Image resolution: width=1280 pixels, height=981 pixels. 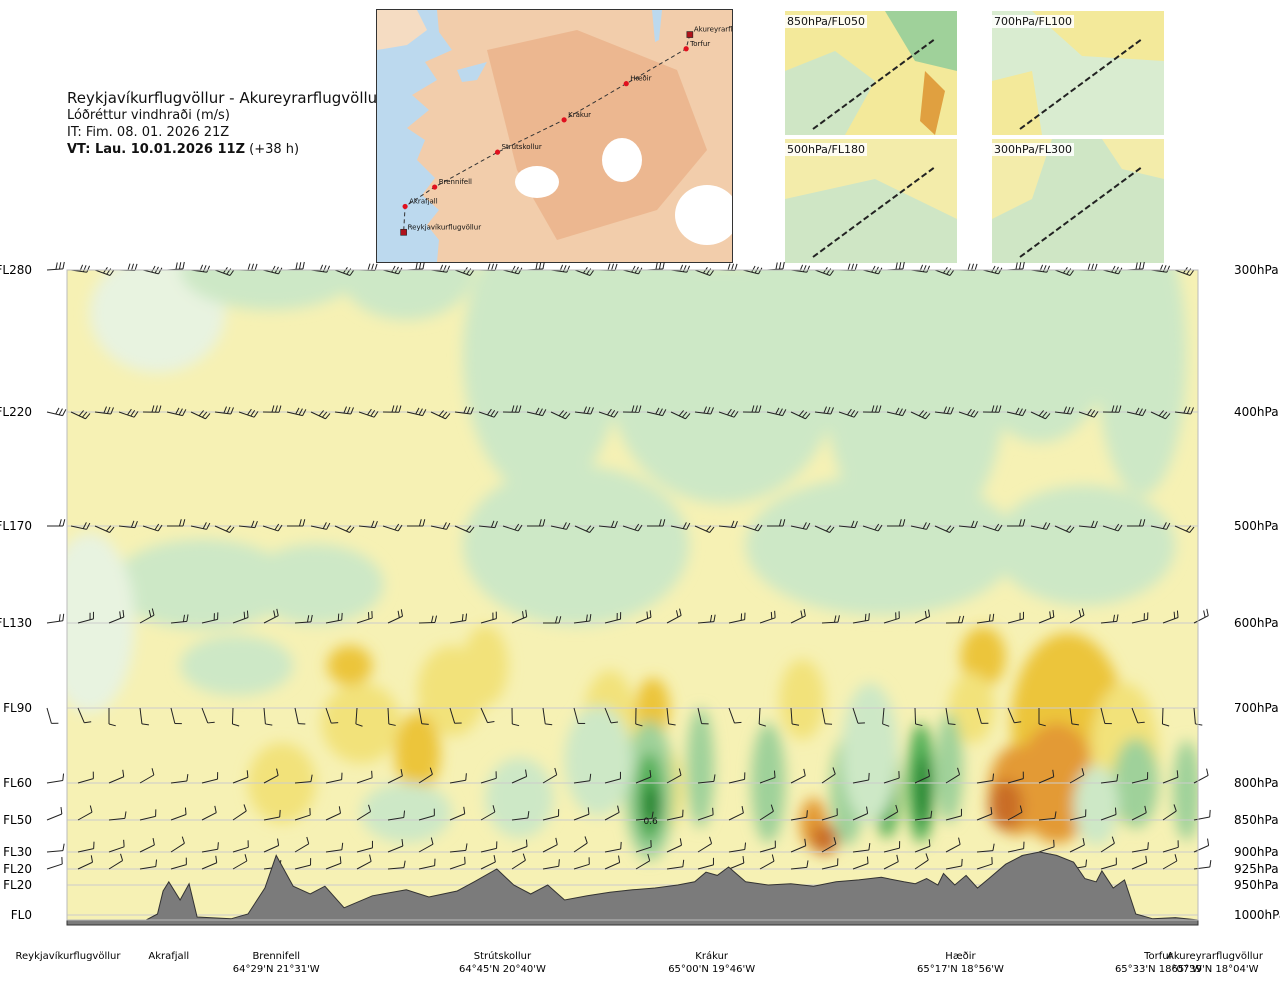 I want to click on terrain-profile, so click(x=632, y=888).